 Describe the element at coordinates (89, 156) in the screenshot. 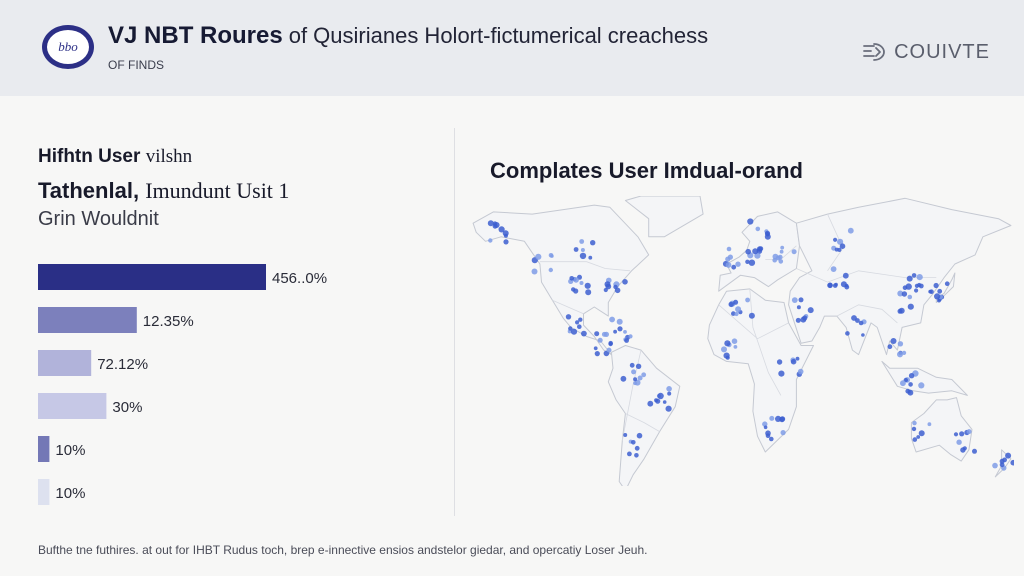

I see `panel-title-bold: Hifhtn User` at that location.